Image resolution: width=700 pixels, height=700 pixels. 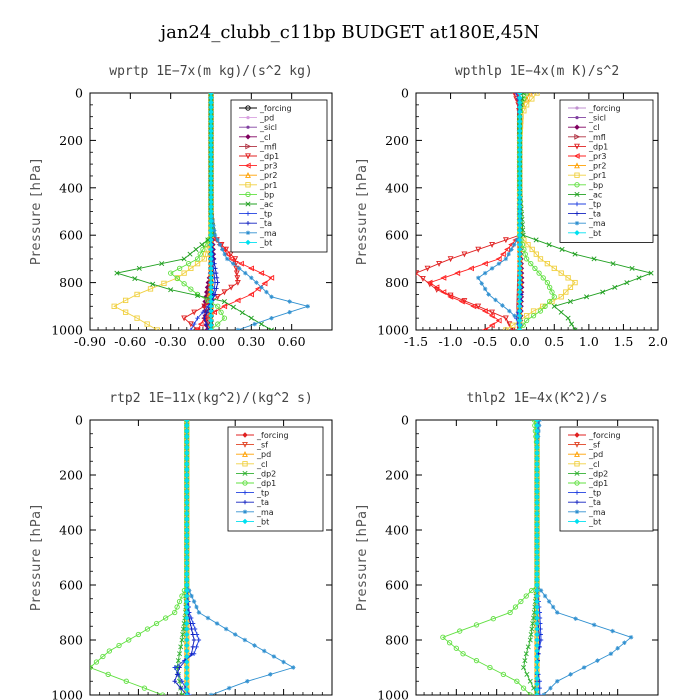 What do you see at coordinates (268, 166) in the screenshot?
I see `legend-label: _pr3` at bounding box center [268, 166].